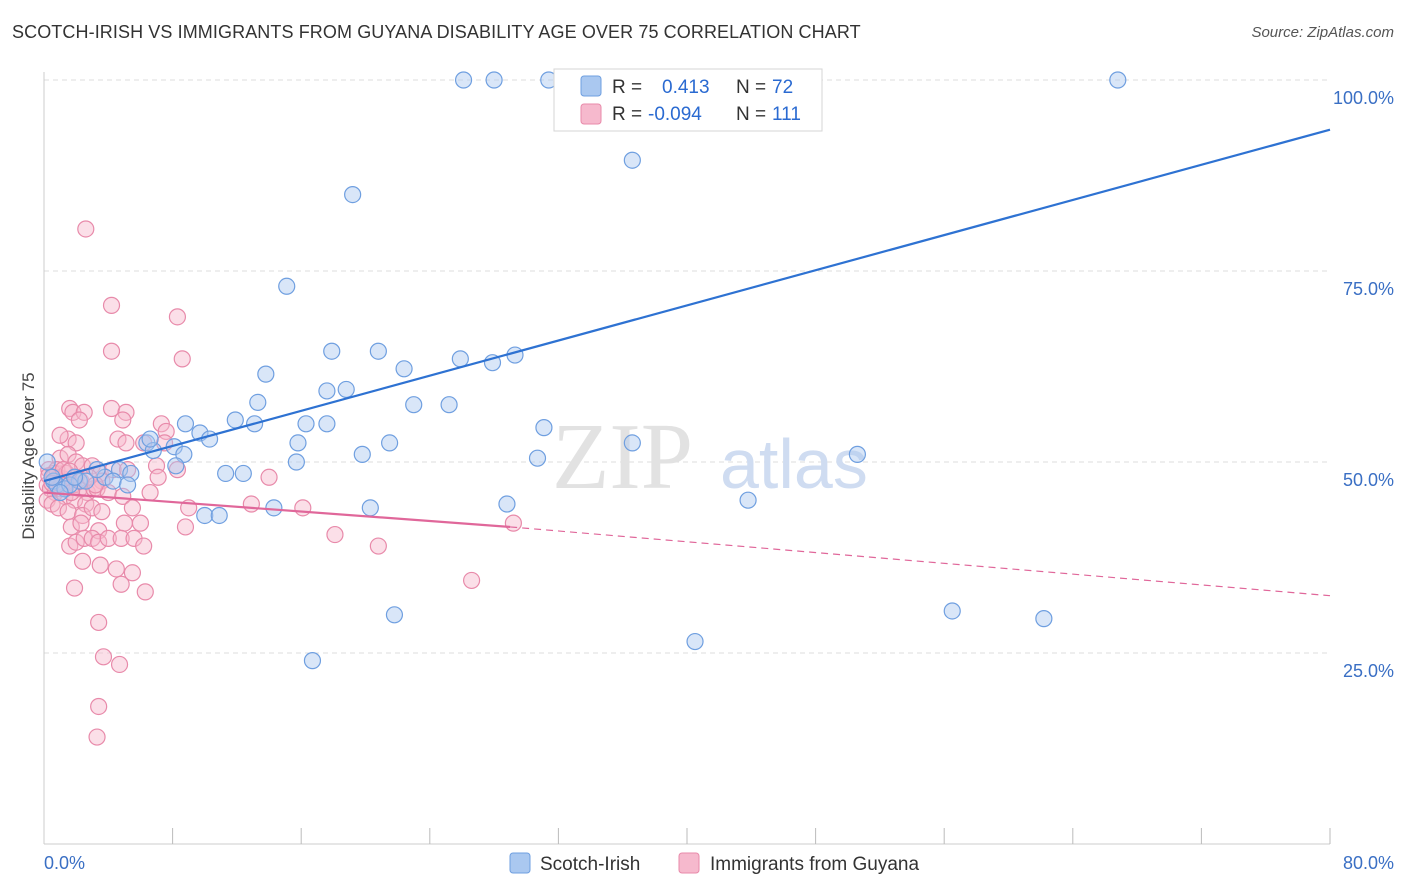  I want to click on legend-item-guyana-swatch, so click(689, 863).